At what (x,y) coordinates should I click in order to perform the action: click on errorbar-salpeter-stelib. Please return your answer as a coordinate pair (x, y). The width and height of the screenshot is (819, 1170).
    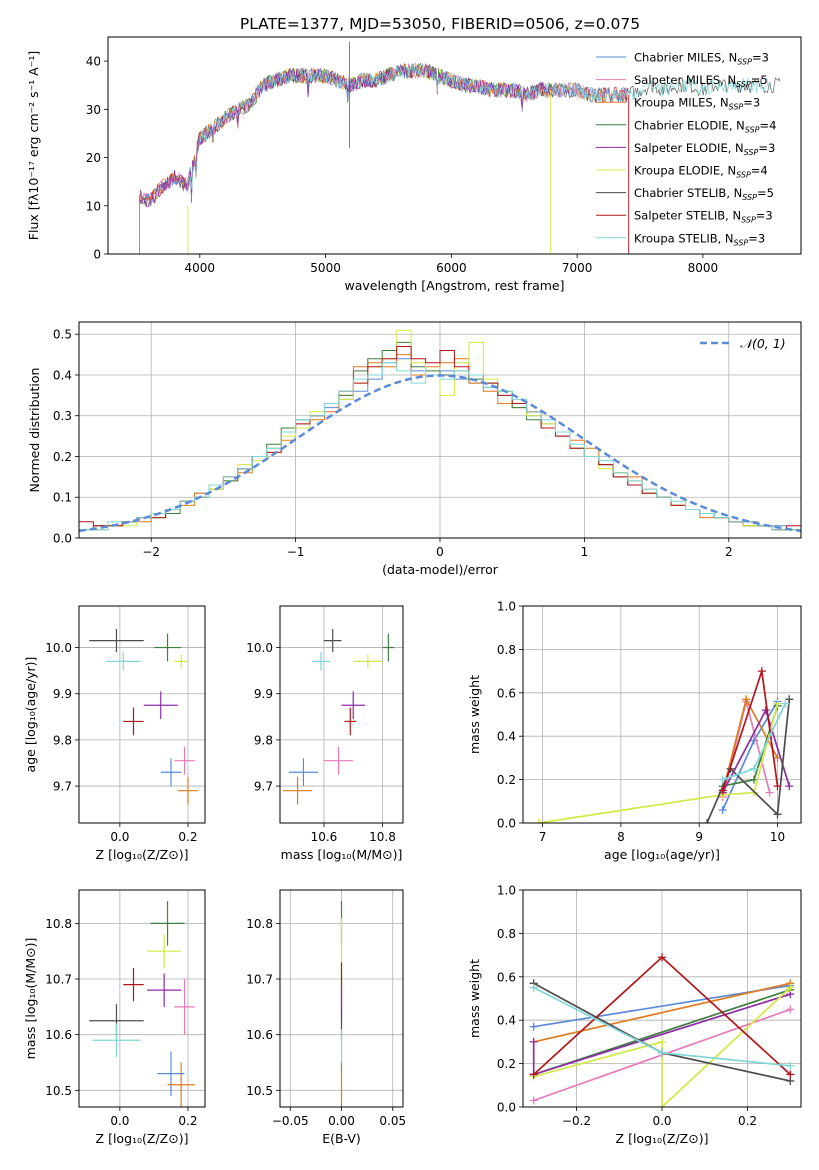
    Looking at the image, I should click on (133, 984).